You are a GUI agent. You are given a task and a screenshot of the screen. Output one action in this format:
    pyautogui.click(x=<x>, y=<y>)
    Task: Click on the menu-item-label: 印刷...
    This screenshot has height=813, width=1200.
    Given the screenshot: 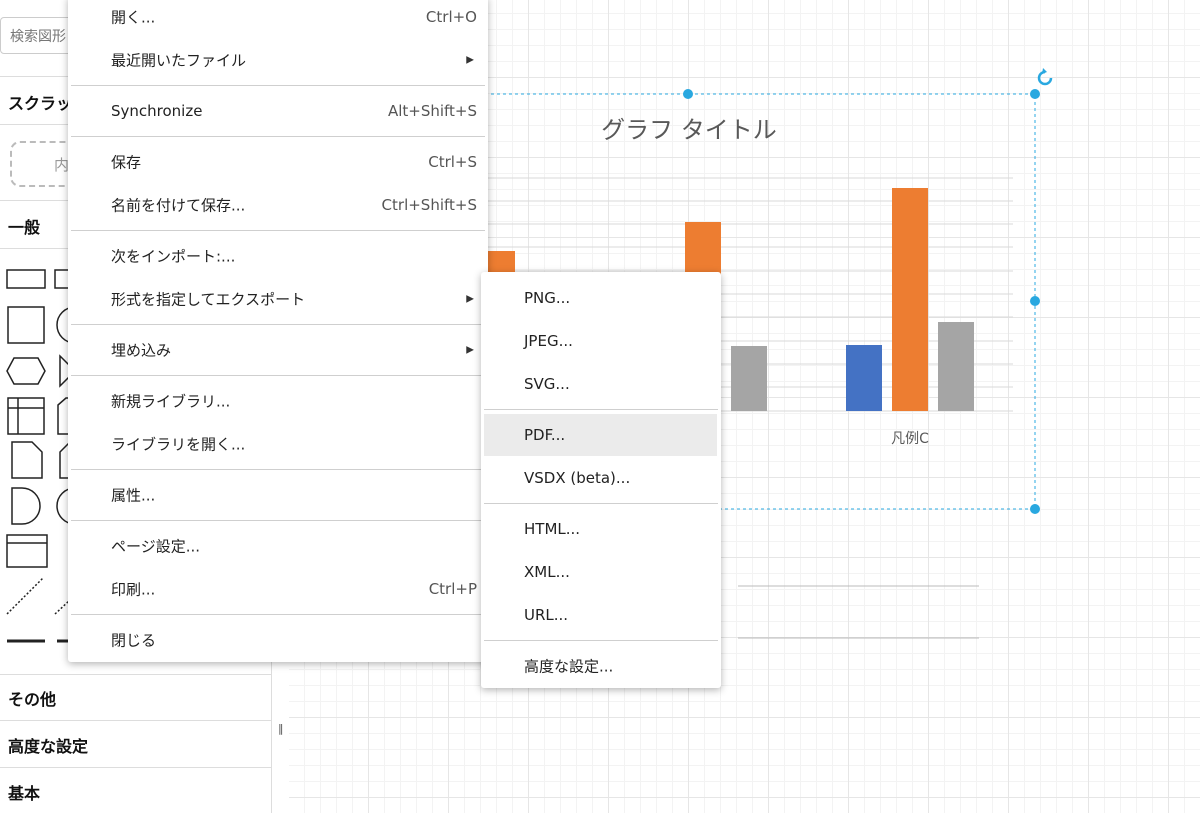 What is the action you would take?
    pyautogui.click(x=133, y=589)
    